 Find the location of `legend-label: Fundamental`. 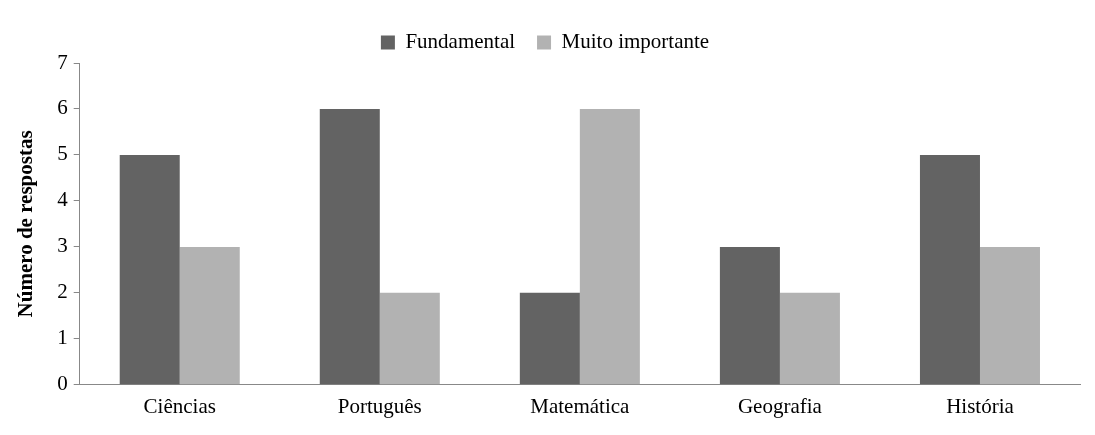

legend-label: Fundamental is located at coordinates (460, 41).